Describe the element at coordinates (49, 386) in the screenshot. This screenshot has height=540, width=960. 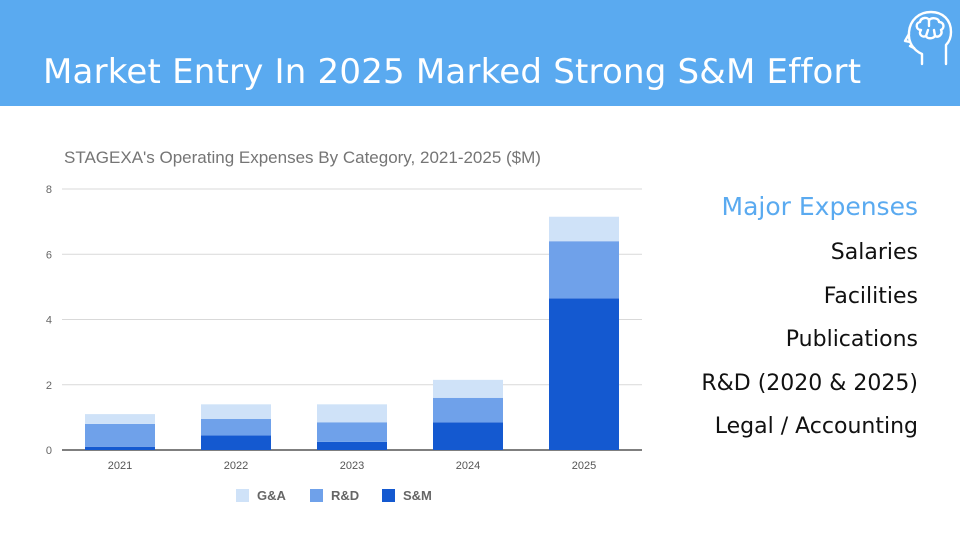
I see `y-tick-label: 2` at that location.